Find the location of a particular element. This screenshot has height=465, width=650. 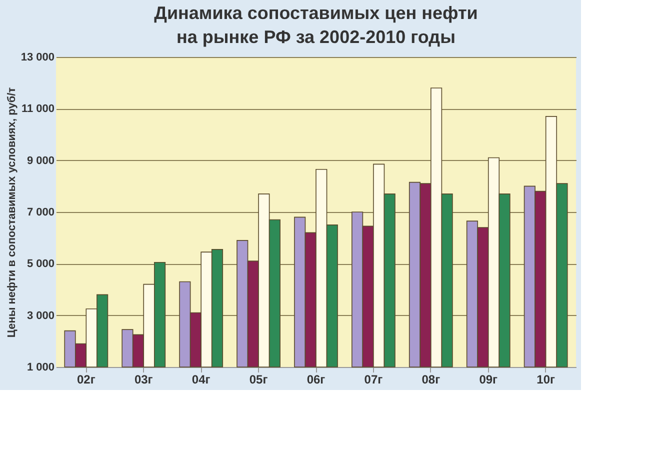

x-tick-label: 04г is located at coordinates (201, 379).